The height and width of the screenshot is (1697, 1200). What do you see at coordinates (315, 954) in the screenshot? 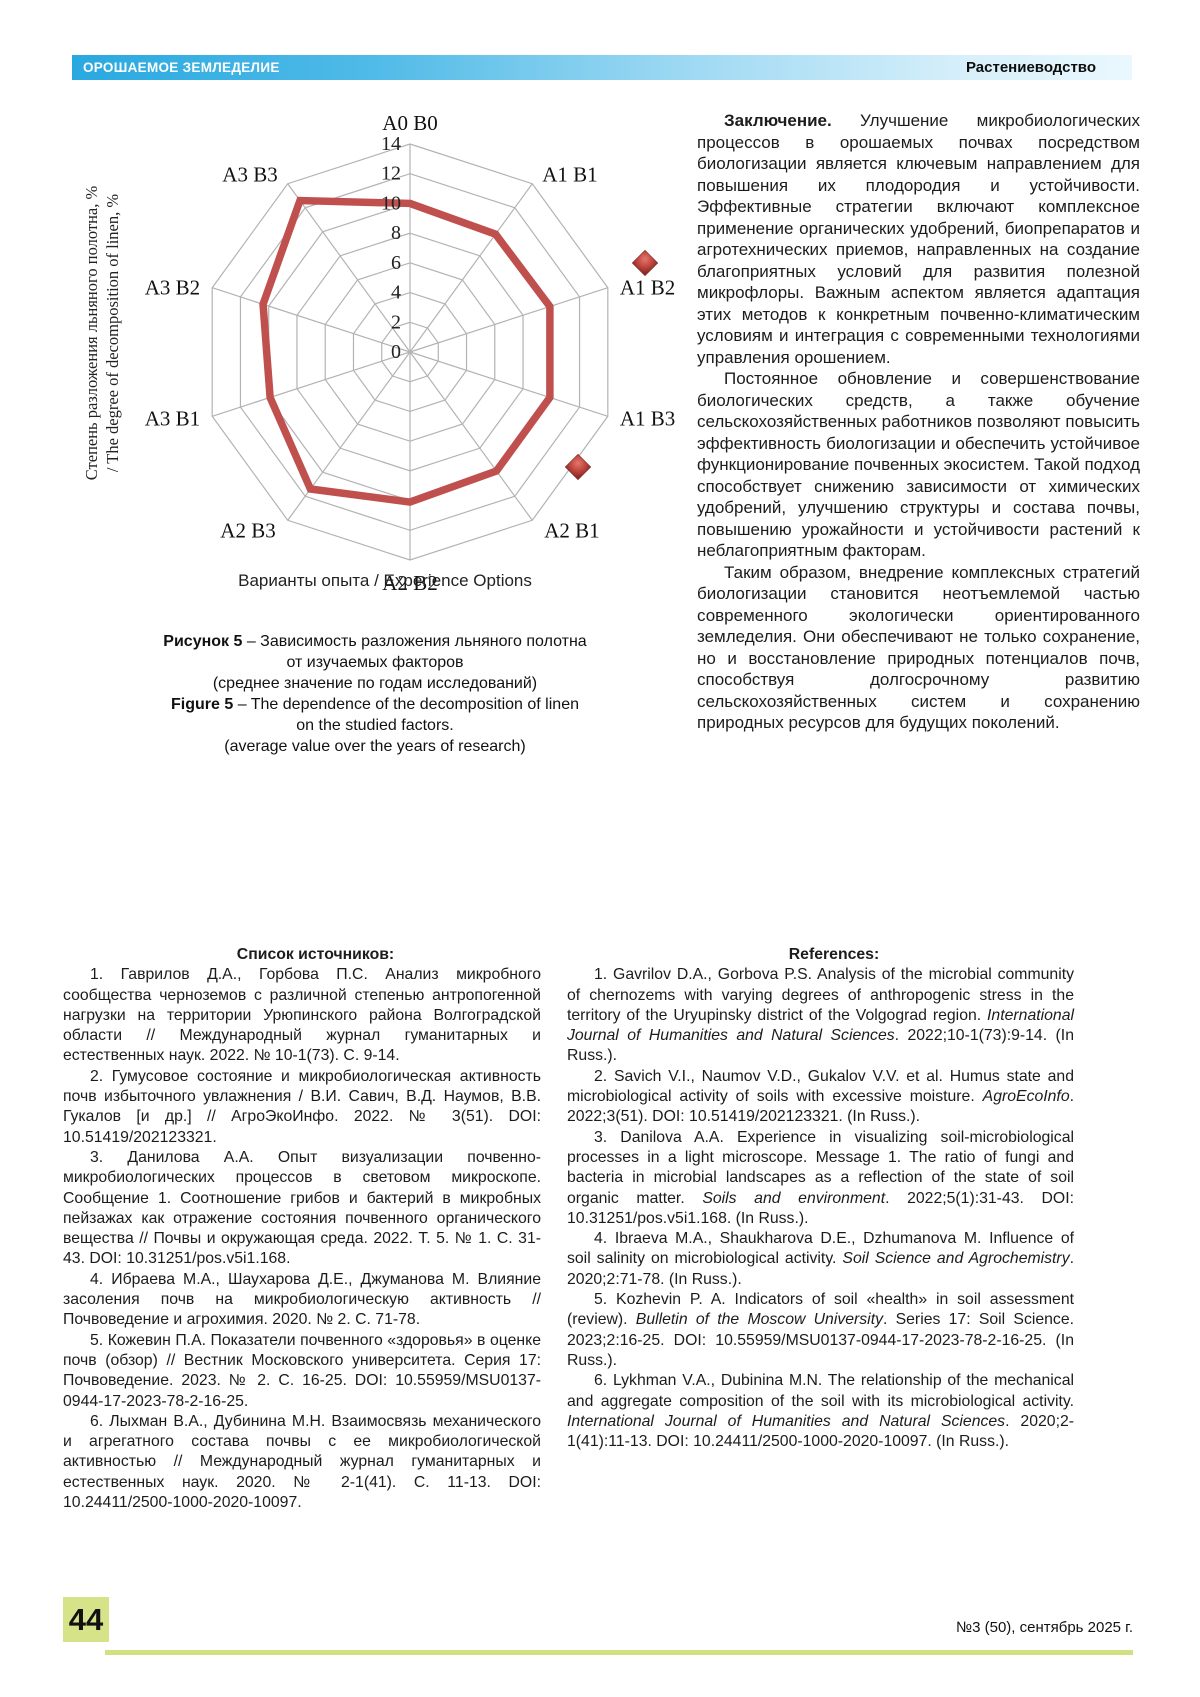
I see `sources-title: Список источников:` at bounding box center [315, 954].